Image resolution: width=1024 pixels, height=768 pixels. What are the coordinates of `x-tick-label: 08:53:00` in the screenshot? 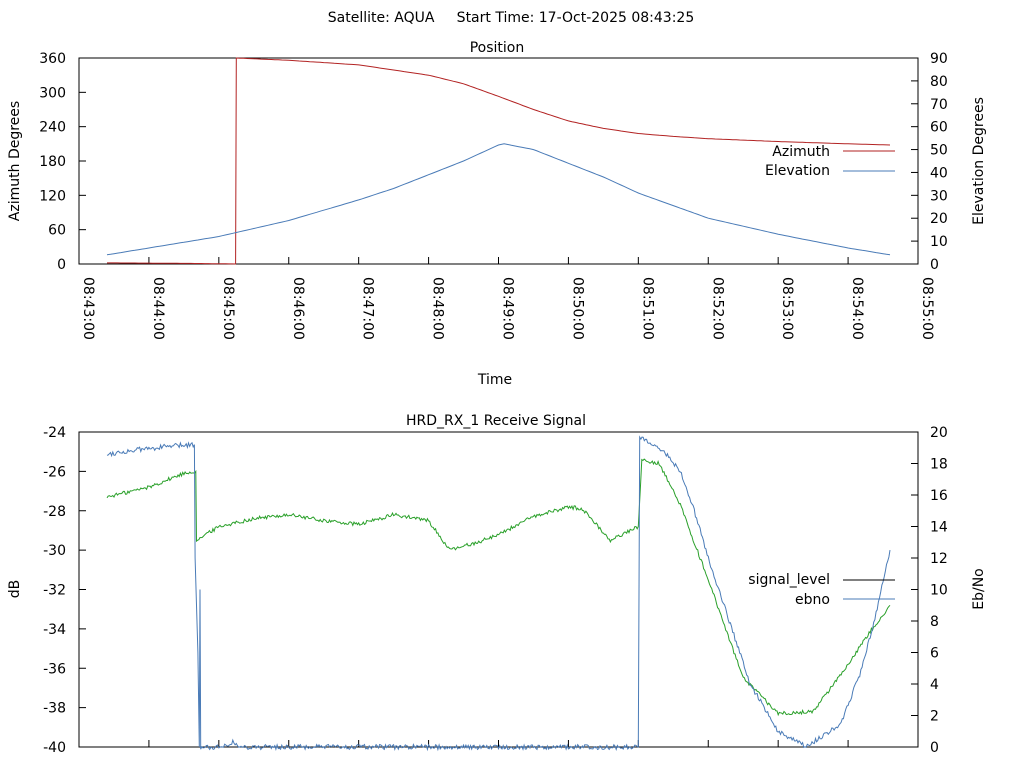 It's located at (787, 308).